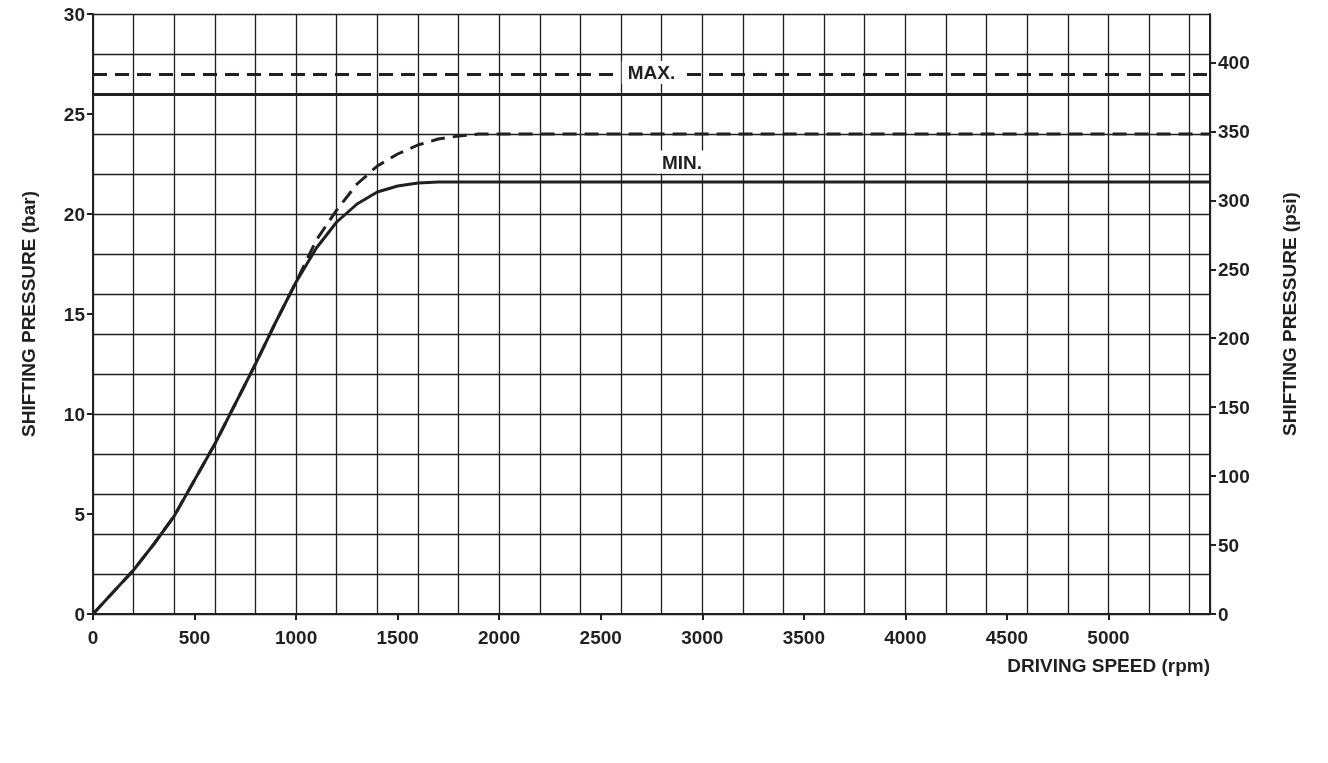 This screenshot has height=763, width=1328. What do you see at coordinates (1223, 614) in the screenshot?
I see `y2-tick-label: 0` at bounding box center [1223, 614].